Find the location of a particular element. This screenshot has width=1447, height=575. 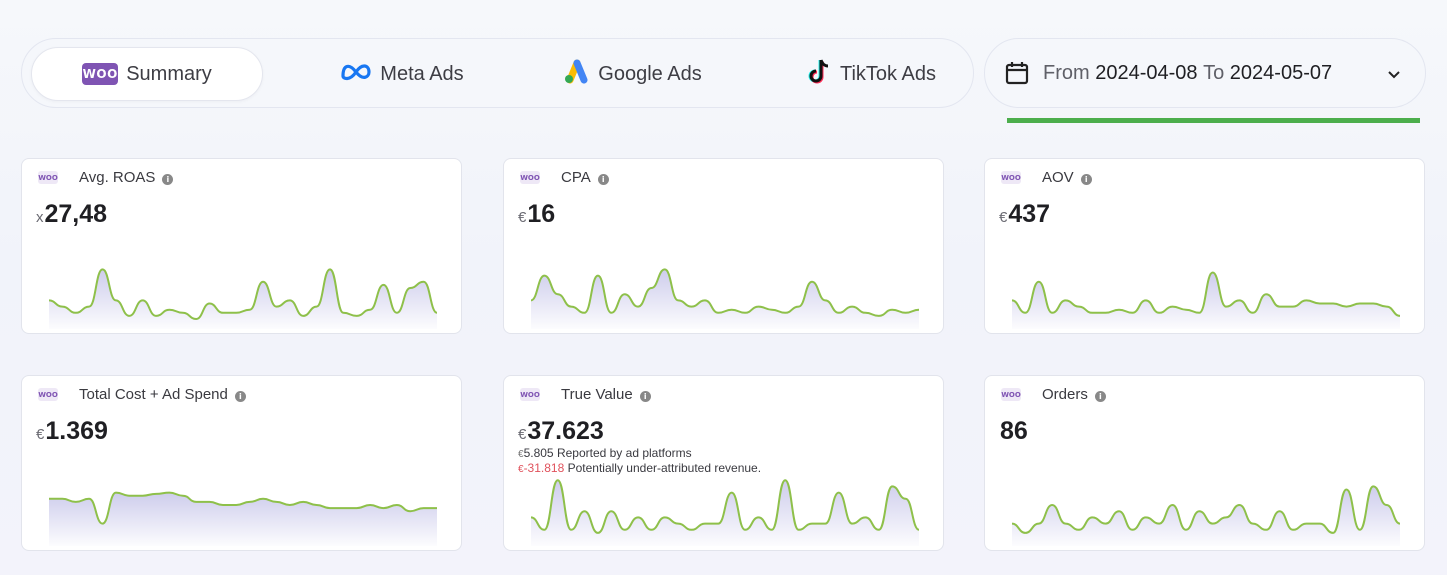

from-date: 2024-04-08 is located at coordinates (1146, 72).